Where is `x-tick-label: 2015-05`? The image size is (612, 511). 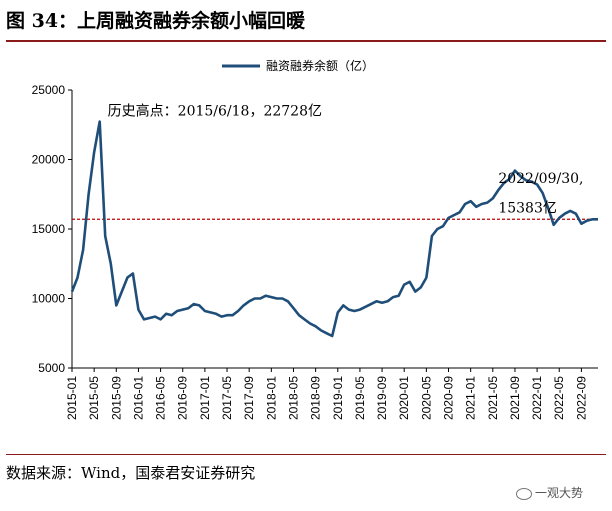
x-tick-label: 2015-05 is located at coordinates (94, 398).